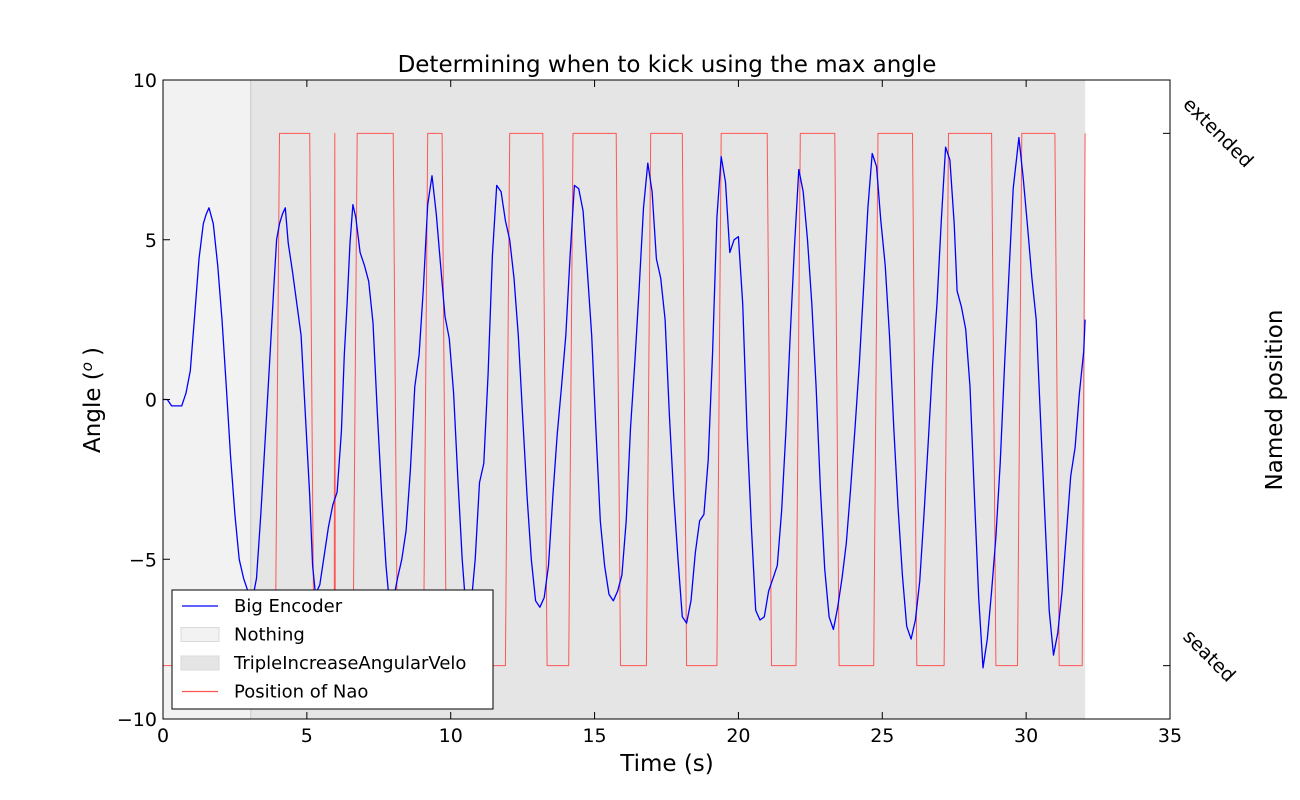 This screenshot has height=800, width=1300. I want to click on x-tick-label: 30, so click(1026, 736).